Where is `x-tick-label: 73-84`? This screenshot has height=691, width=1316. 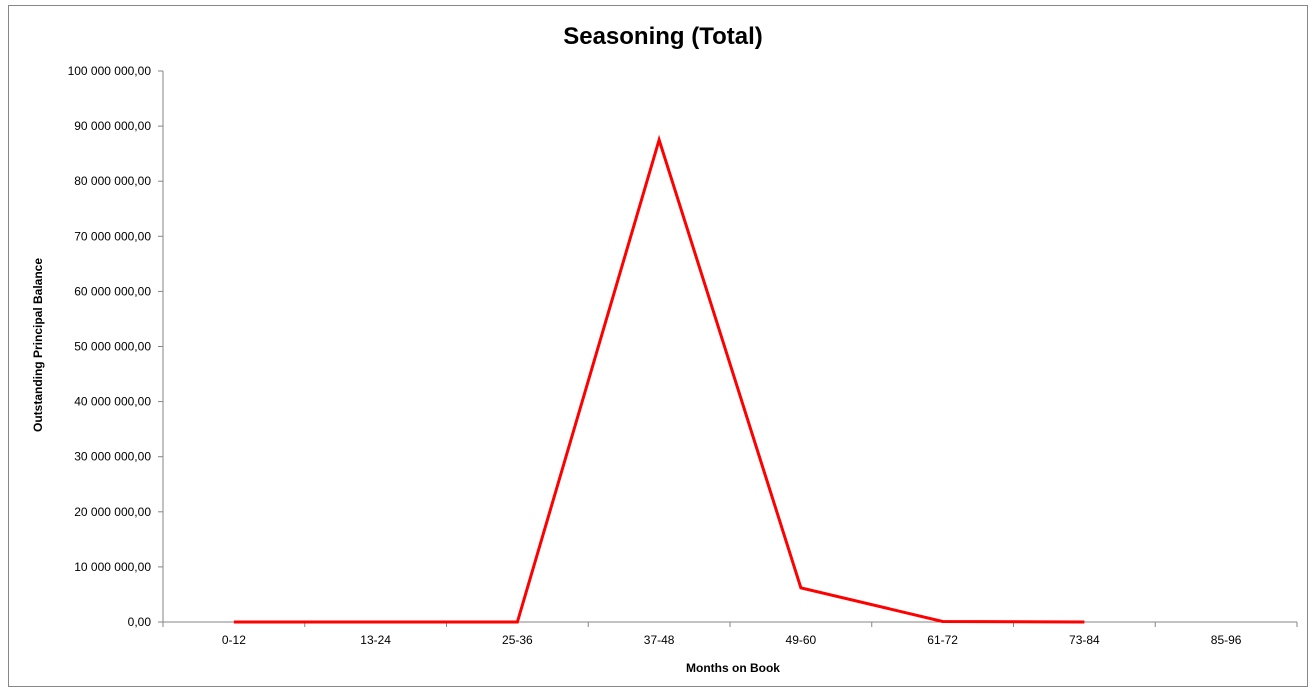 x-tick-label: 73-84 is located at coordinates (1084, 640).